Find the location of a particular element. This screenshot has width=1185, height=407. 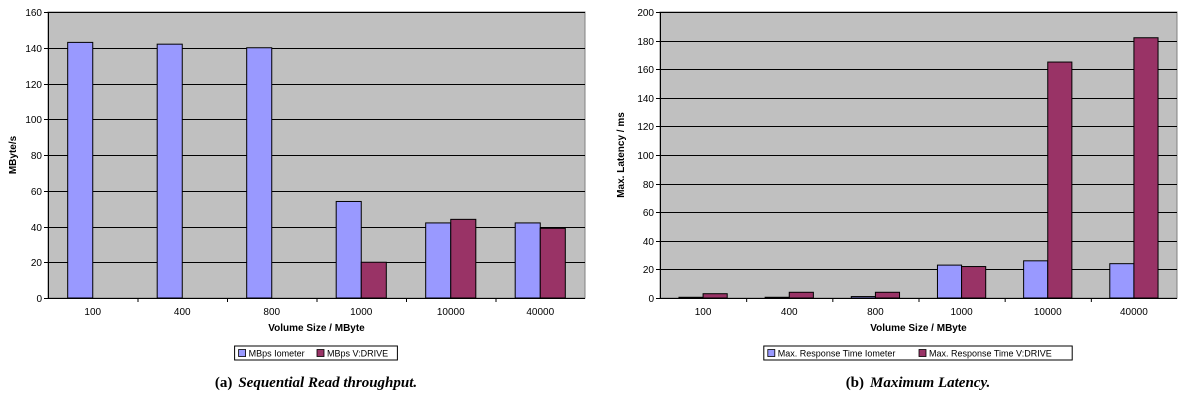

y-axis-title: Max. Latency / ms is located at coordinates (621, 155).